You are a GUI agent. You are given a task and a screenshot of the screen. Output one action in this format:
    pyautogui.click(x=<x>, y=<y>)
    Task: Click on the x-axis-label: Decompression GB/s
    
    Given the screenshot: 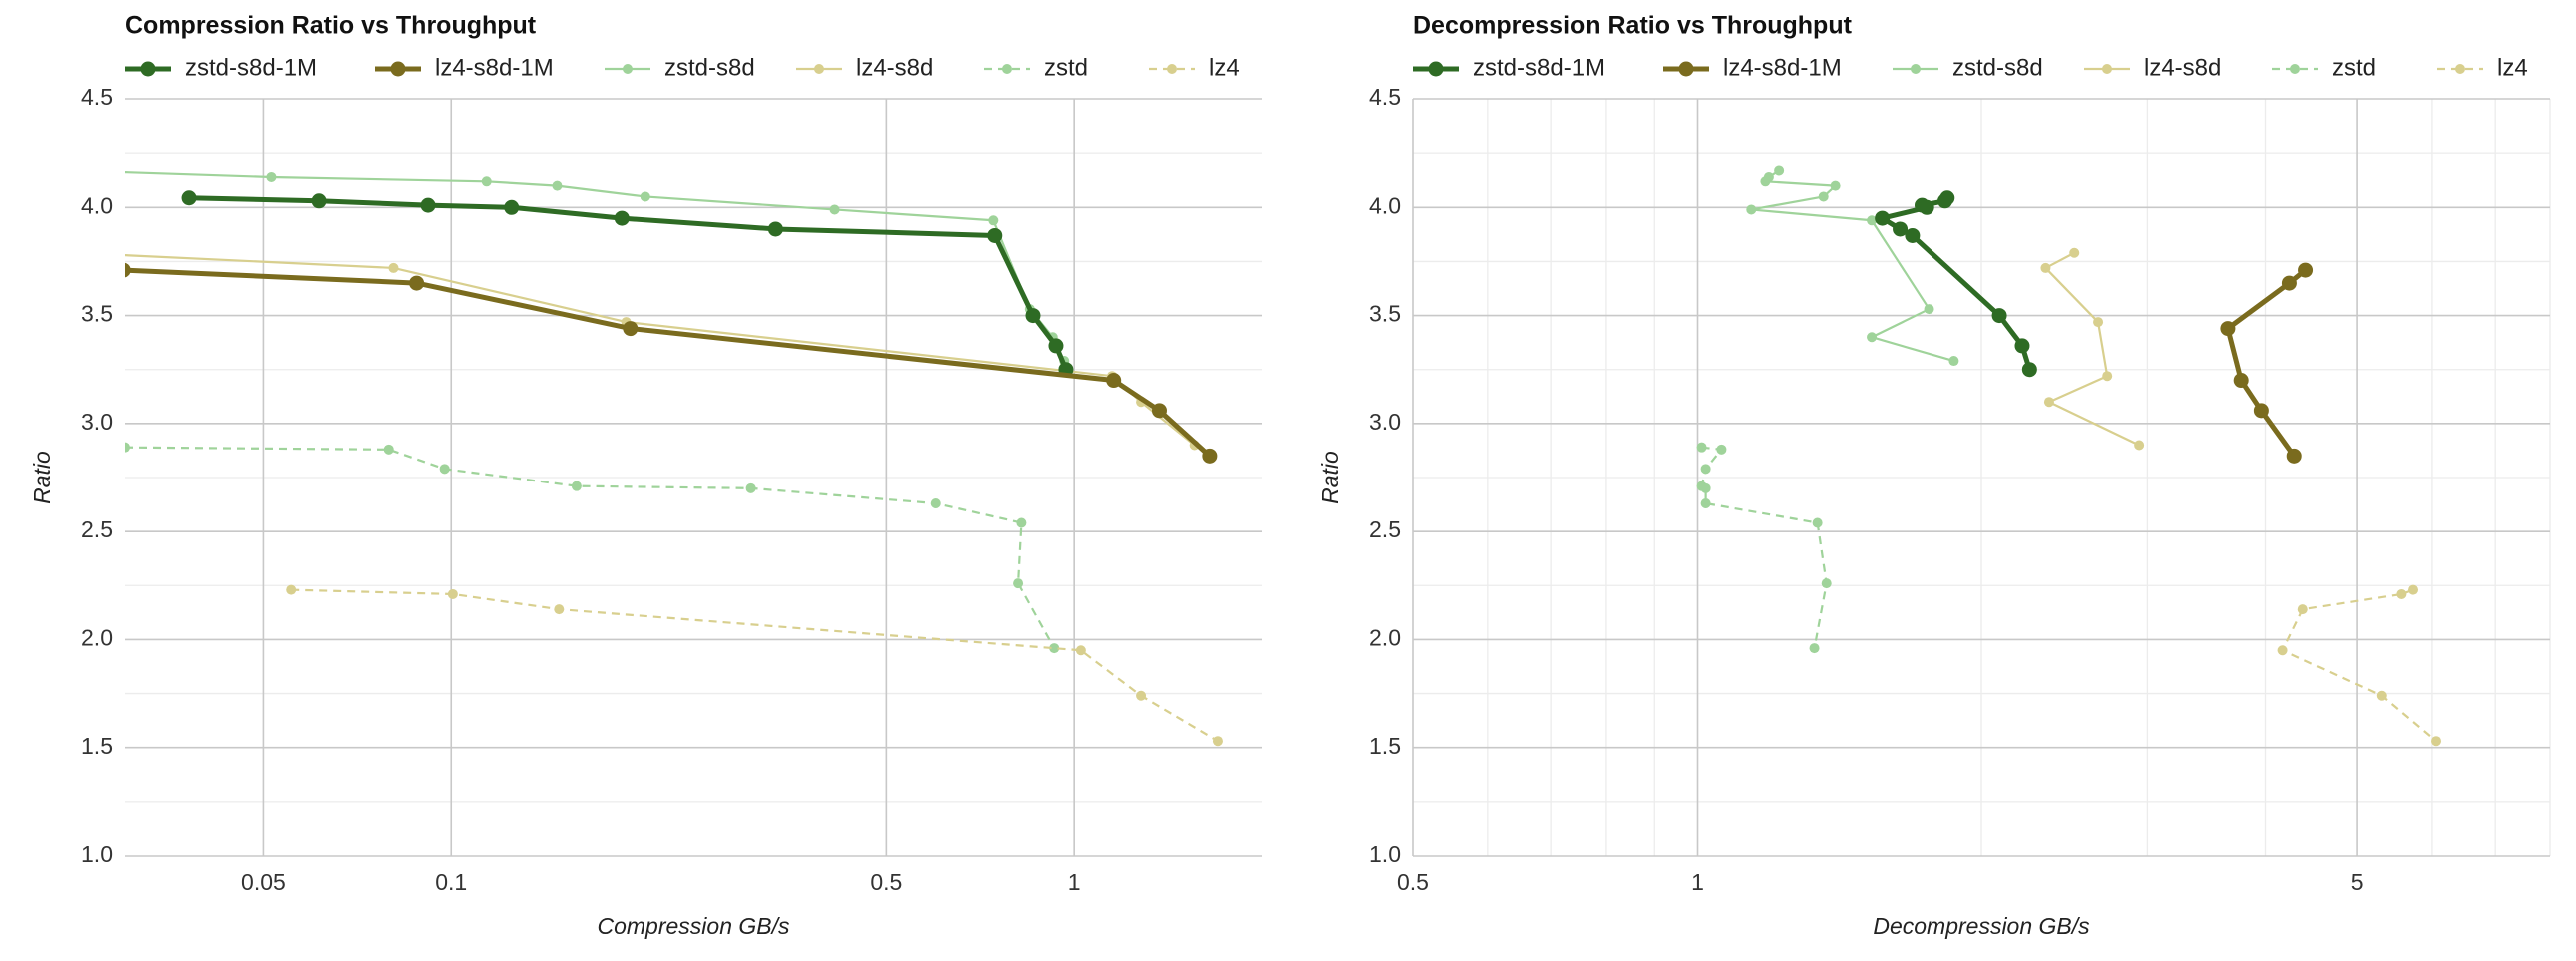 What is the action you would take?
    pyautogui.click(x=1981, y=926)
    